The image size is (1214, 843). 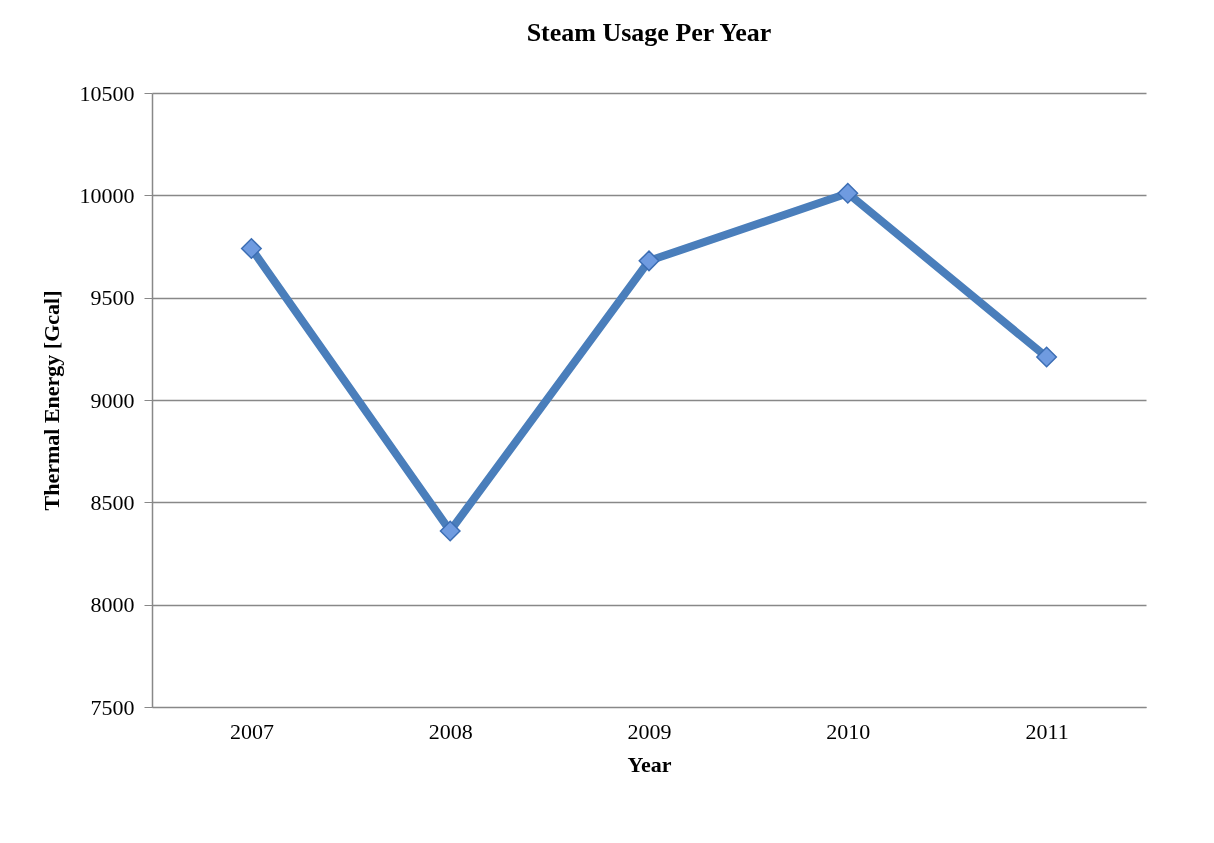 What do you see at coordinates (649, 764) in the screenshot?
I see `x-axis-title: Year` at bounding box center [649, 764].